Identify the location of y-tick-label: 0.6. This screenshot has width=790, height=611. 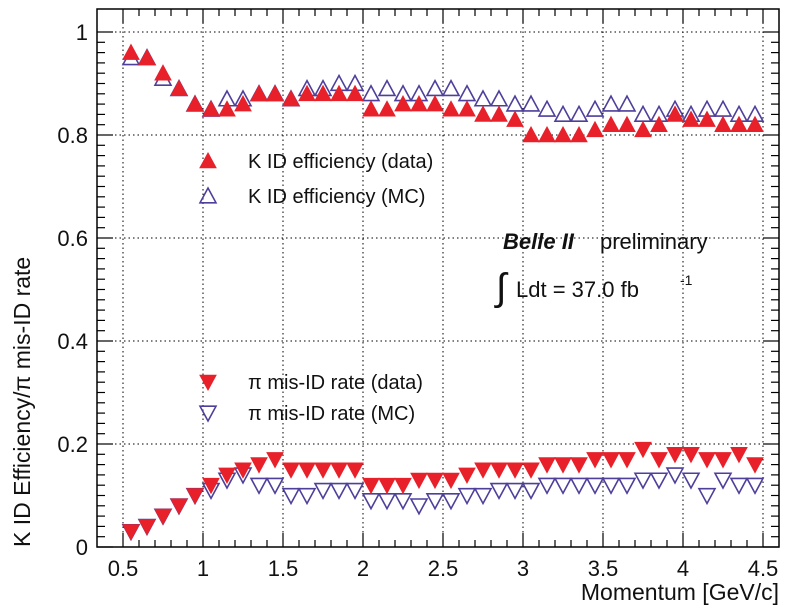
(72, 238).